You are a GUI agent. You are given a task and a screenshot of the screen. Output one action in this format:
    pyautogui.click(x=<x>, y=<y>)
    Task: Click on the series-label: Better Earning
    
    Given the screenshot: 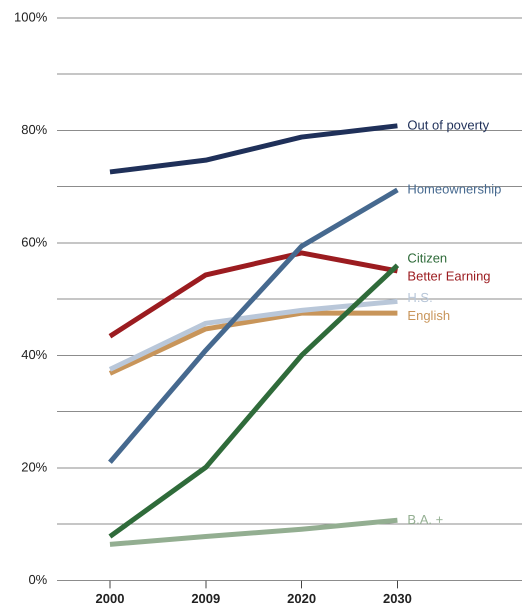 What is the action you would take?
    pyautogui.click(x=449, y=276)
    